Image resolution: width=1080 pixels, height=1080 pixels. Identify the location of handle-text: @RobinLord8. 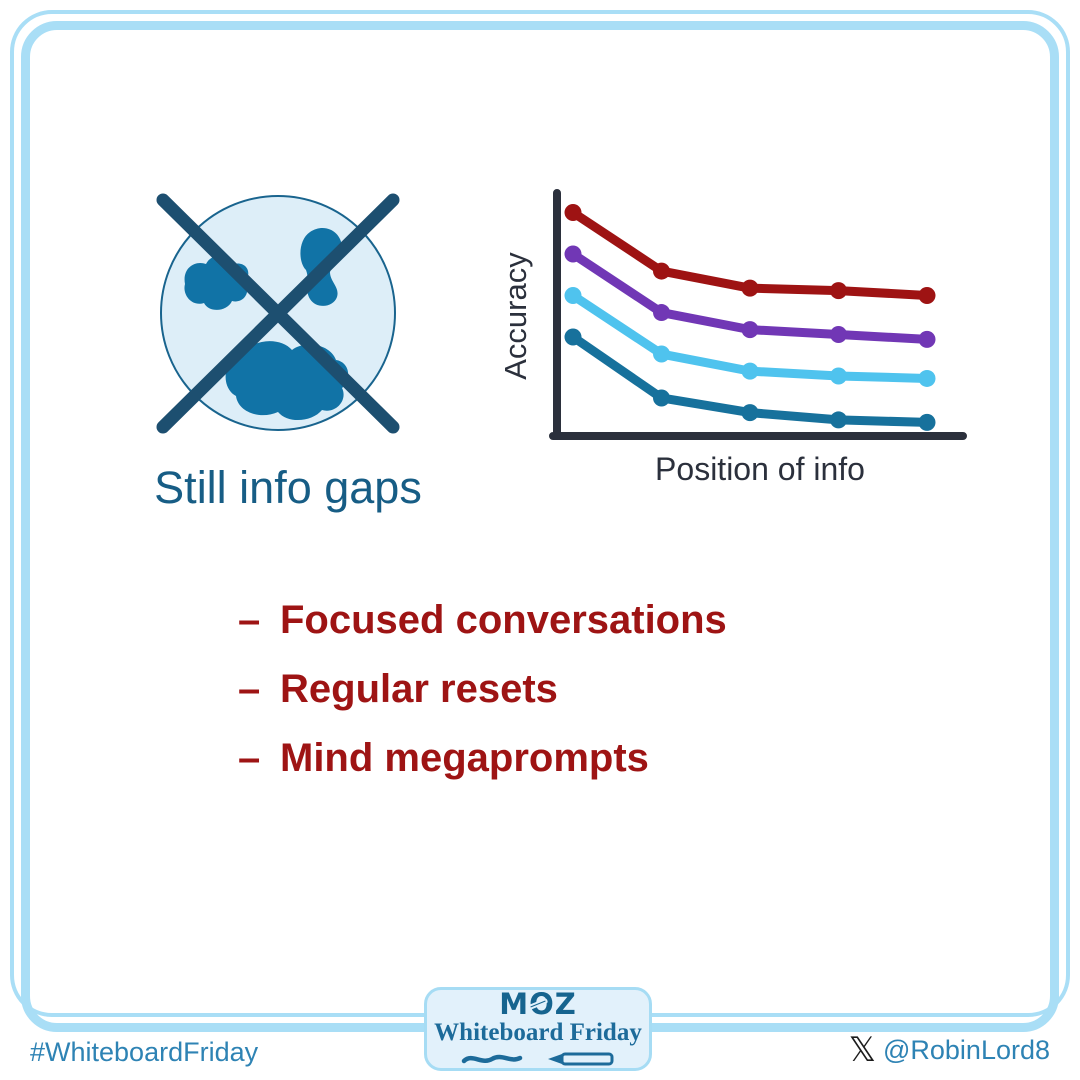
(966, 1049).